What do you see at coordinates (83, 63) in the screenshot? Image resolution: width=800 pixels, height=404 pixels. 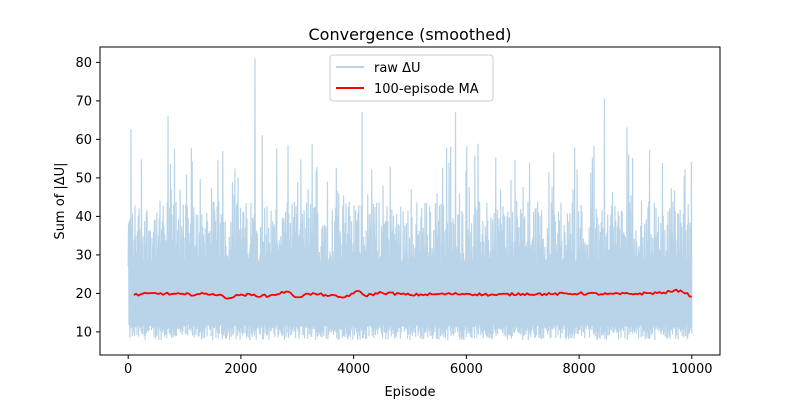 I see `y-tick-label: 80` at bounding box center [83, 63].